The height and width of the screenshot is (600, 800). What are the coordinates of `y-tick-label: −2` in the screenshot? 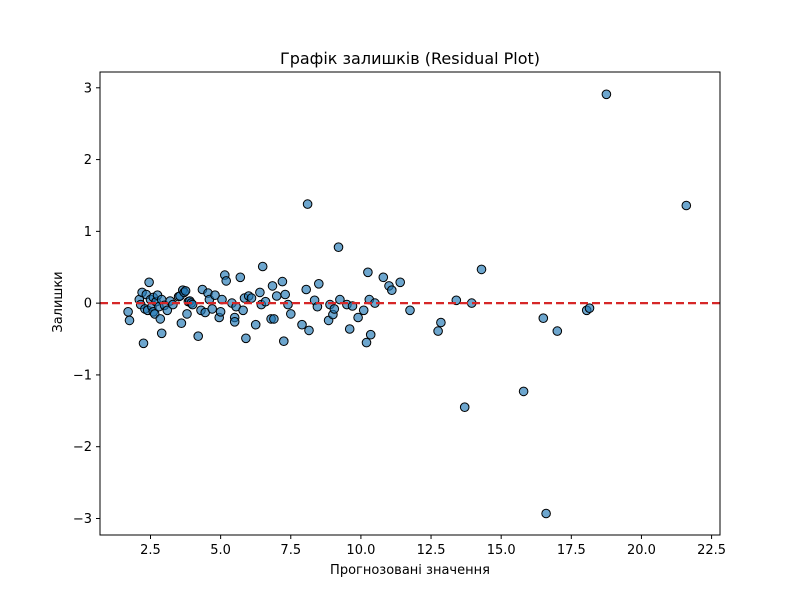 It's located at (82, 447).